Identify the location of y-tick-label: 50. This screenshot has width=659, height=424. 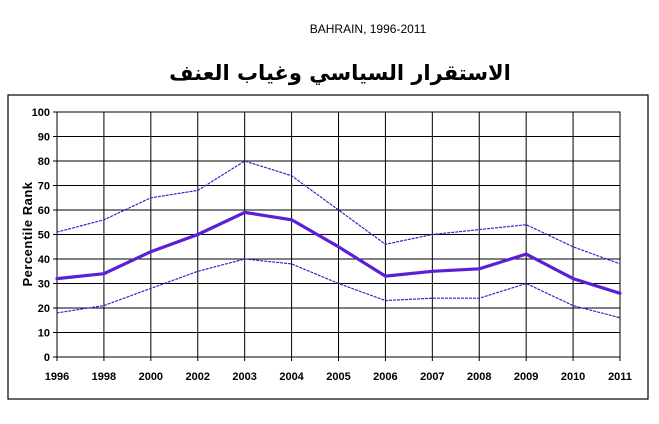
(44, 236).